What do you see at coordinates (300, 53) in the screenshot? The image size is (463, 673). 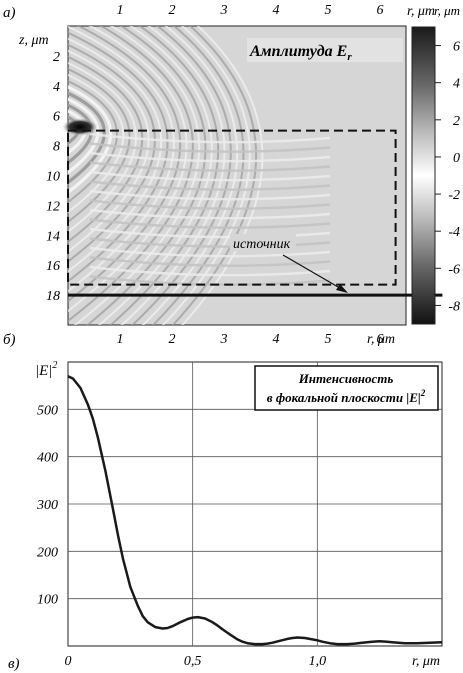 I see `map-title: Амплитуда Er` at bounding box center [300, 53].